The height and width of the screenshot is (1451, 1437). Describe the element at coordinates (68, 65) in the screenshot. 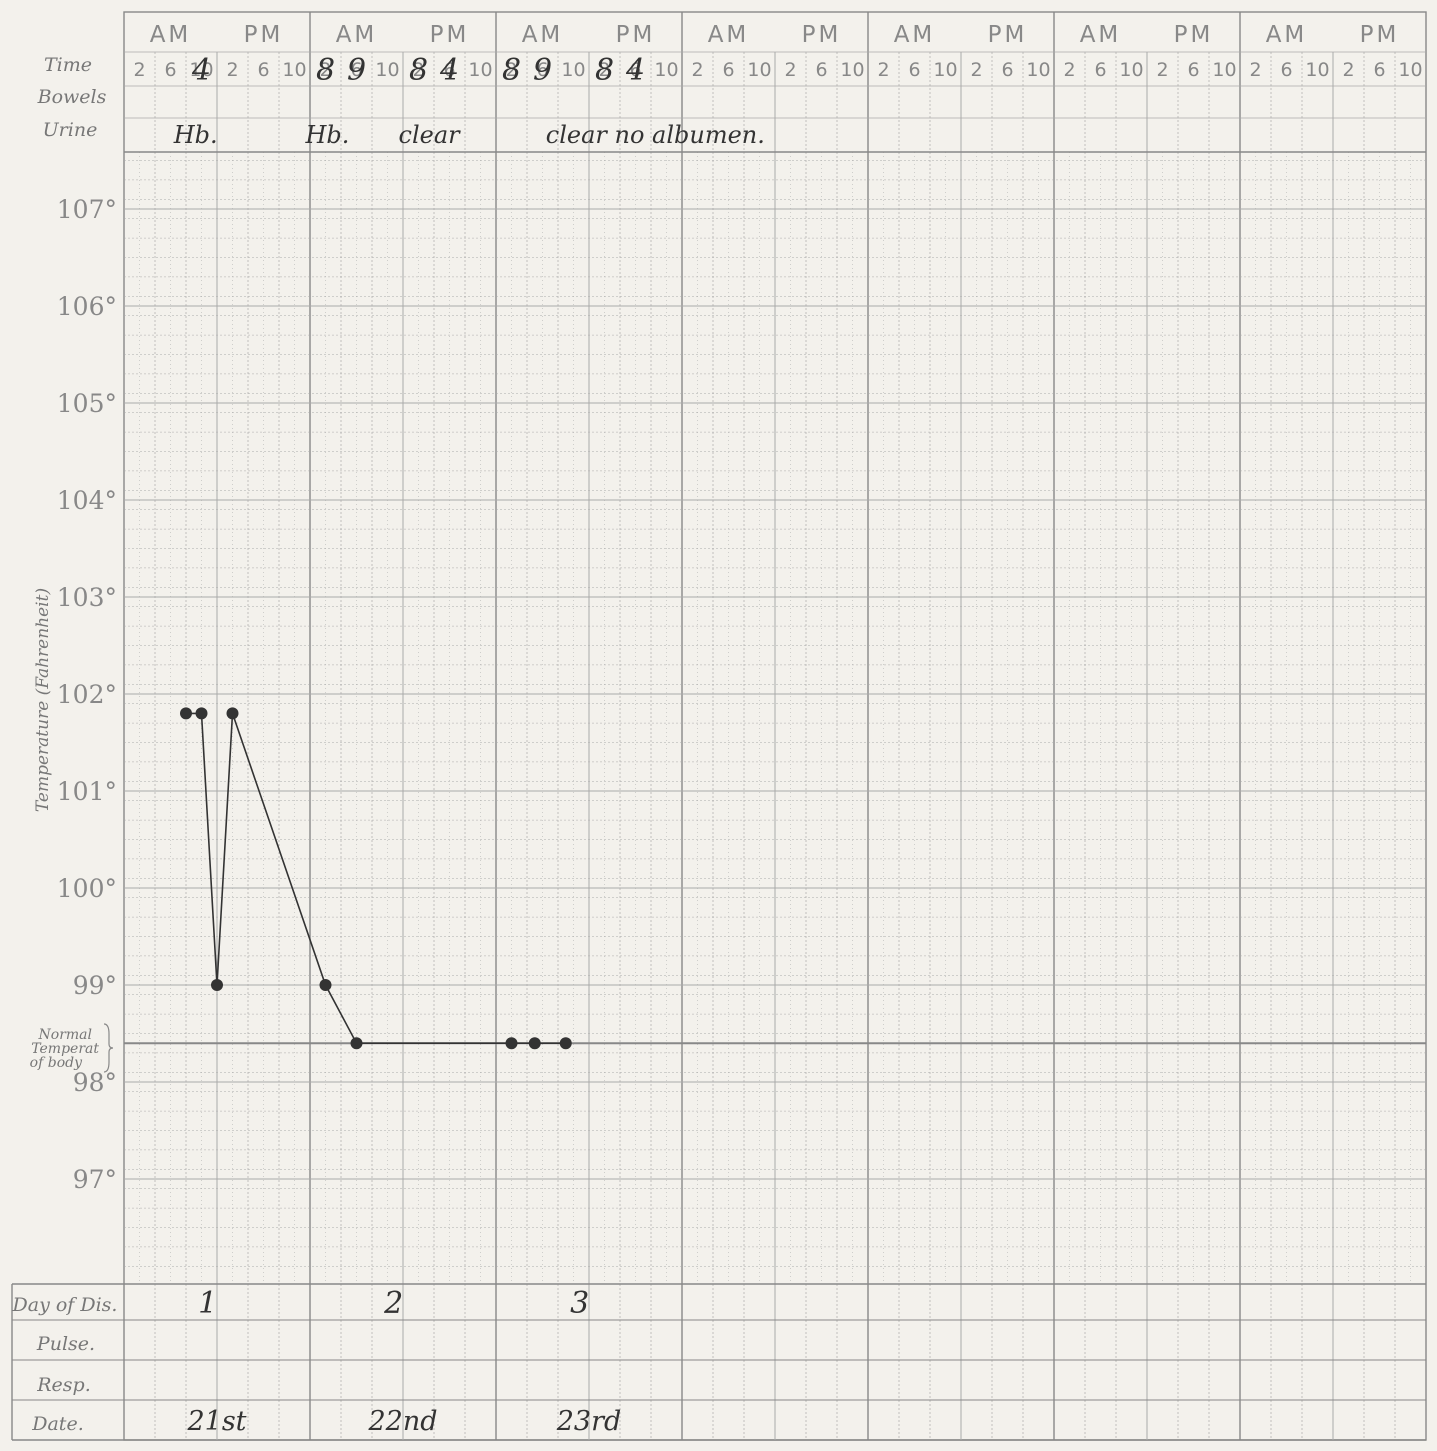

I see `time-row-label: Time` at that location.